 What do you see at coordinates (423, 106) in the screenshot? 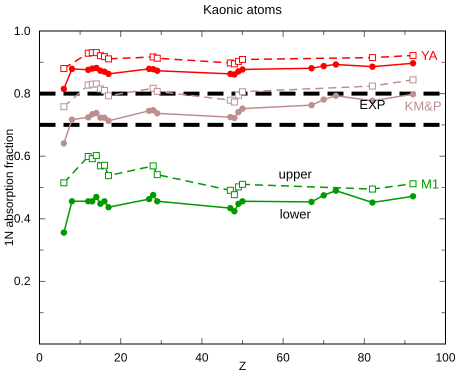
I see `series-label: KM&P` at bounding box center [423, 106].